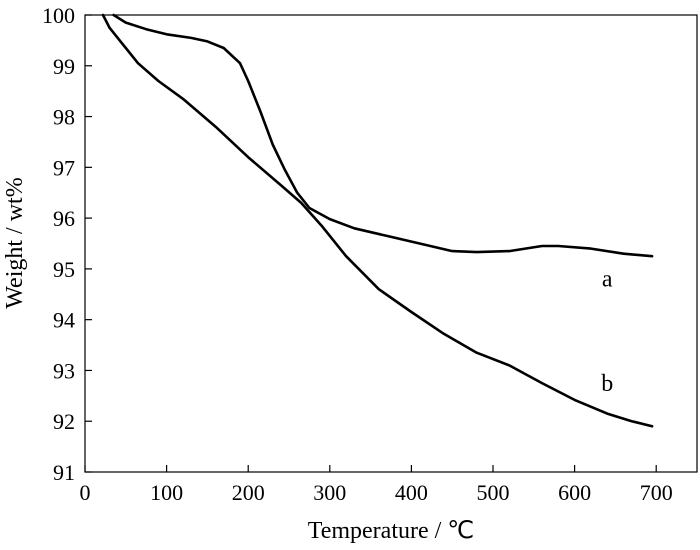 This screenshot has height=550, width=700. I want to click on y-tick-label: 94, so click(64, 320).